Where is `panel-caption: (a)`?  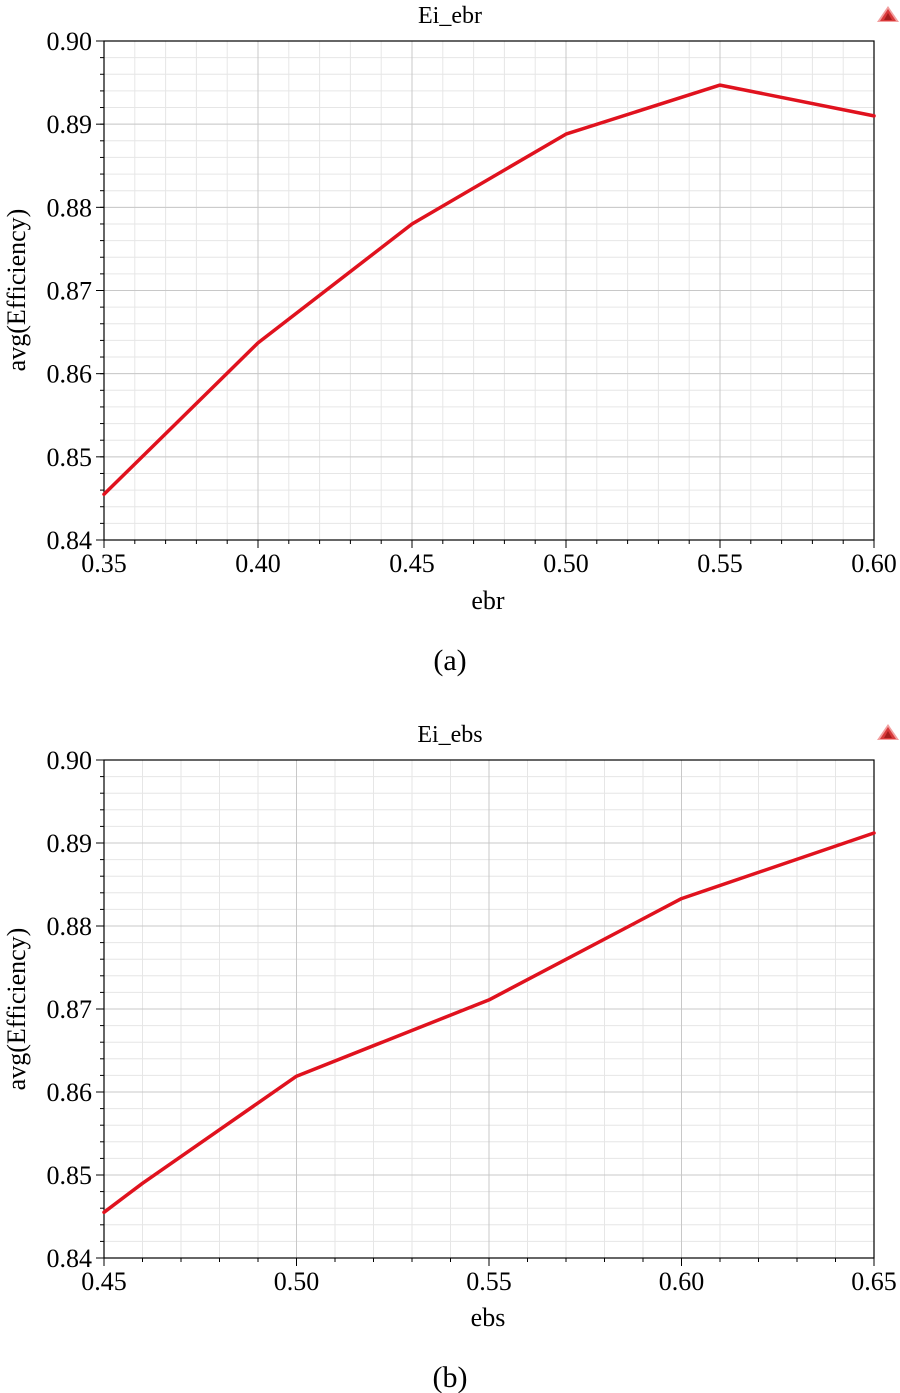 panel-caption: (a) is located at coordinates (449, 660).